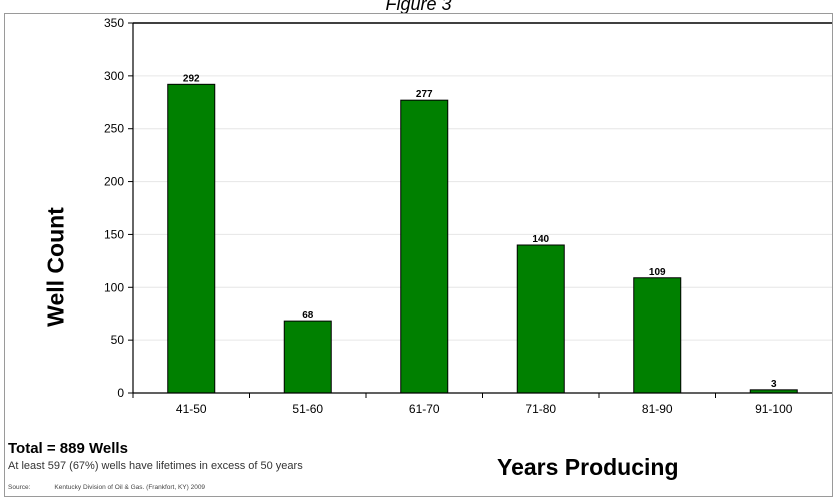 Image resolution: width=837 pixels, height=499 pixels. I want to click on x-tick-label: 41-50, so click(191, 409).